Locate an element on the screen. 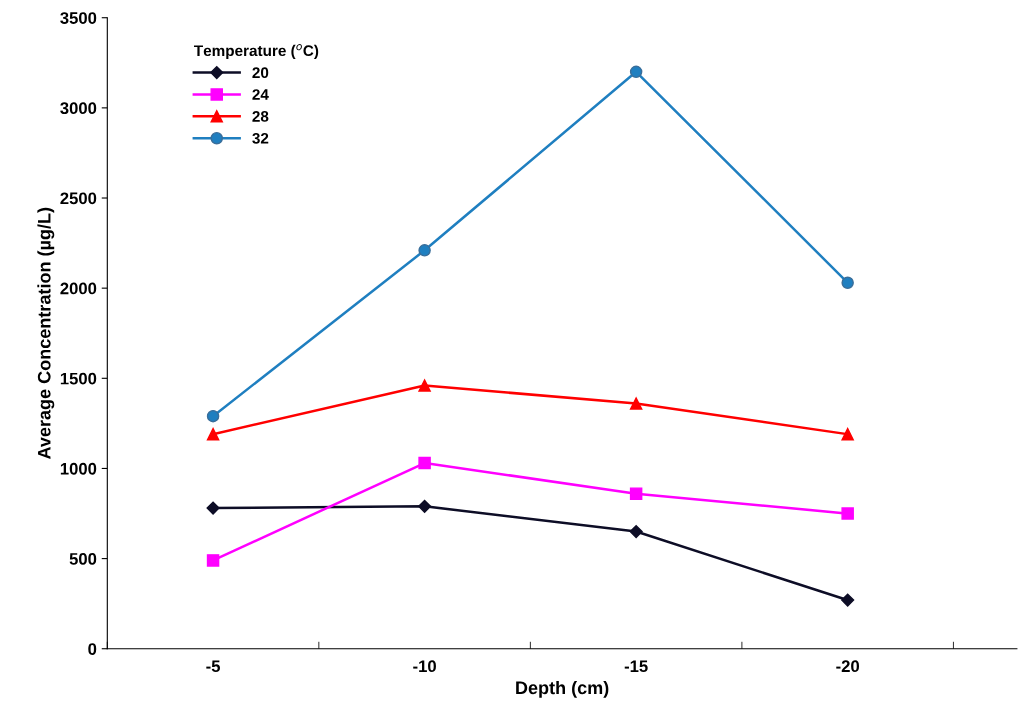  y-tick-label: 1500 is located at coordinates (78, 378).